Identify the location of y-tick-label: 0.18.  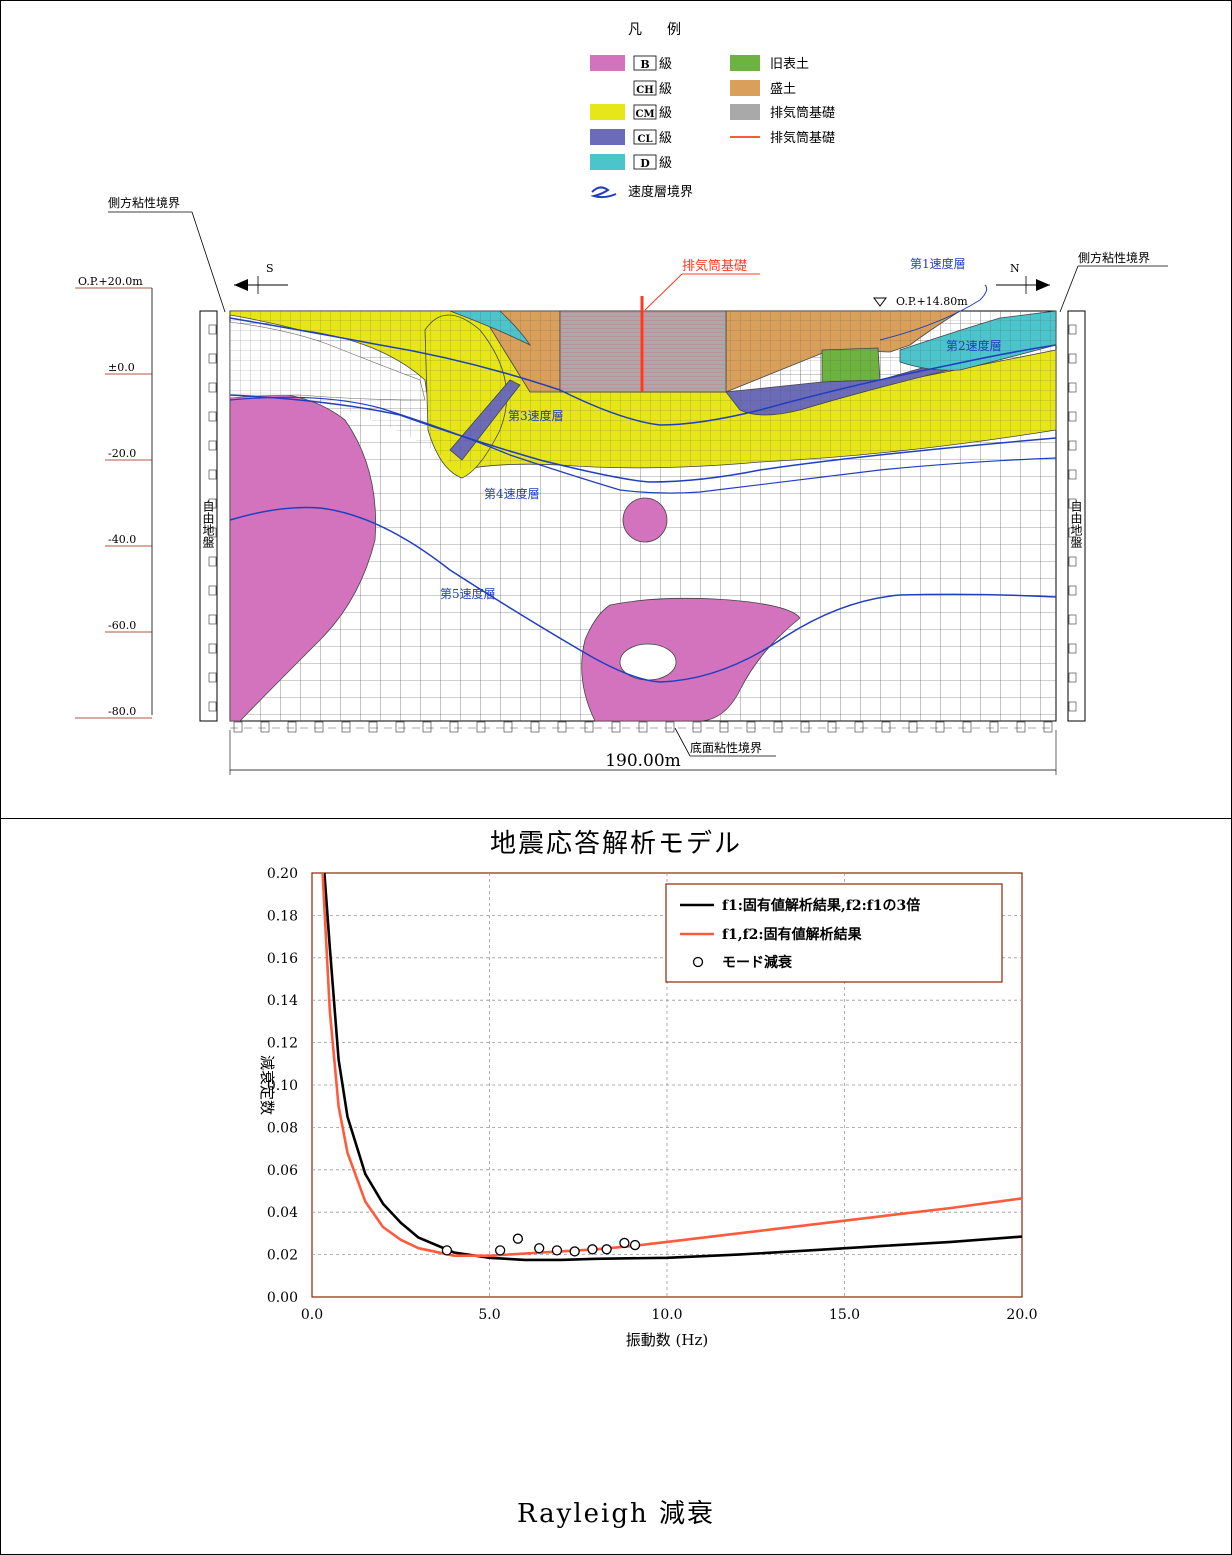
(282, 916).